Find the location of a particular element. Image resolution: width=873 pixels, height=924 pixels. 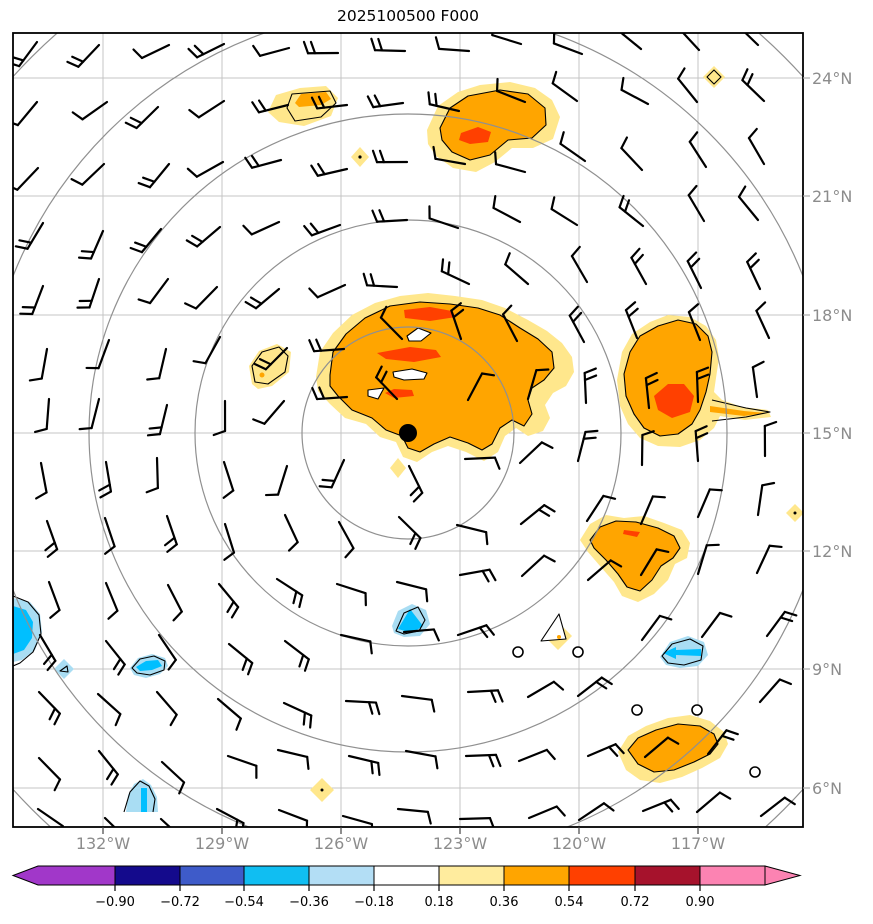

calm-circle is located at coordinates (697, 710).